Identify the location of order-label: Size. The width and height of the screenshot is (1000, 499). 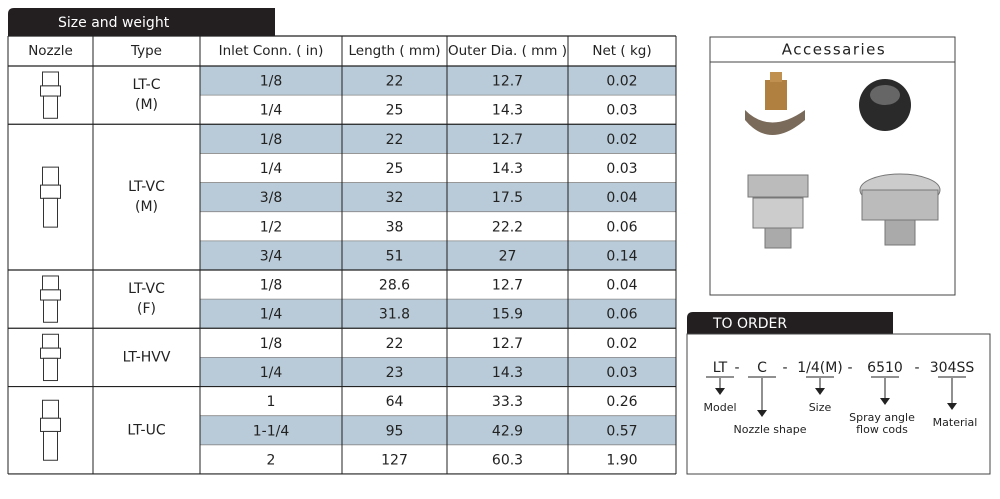
(820, 407).